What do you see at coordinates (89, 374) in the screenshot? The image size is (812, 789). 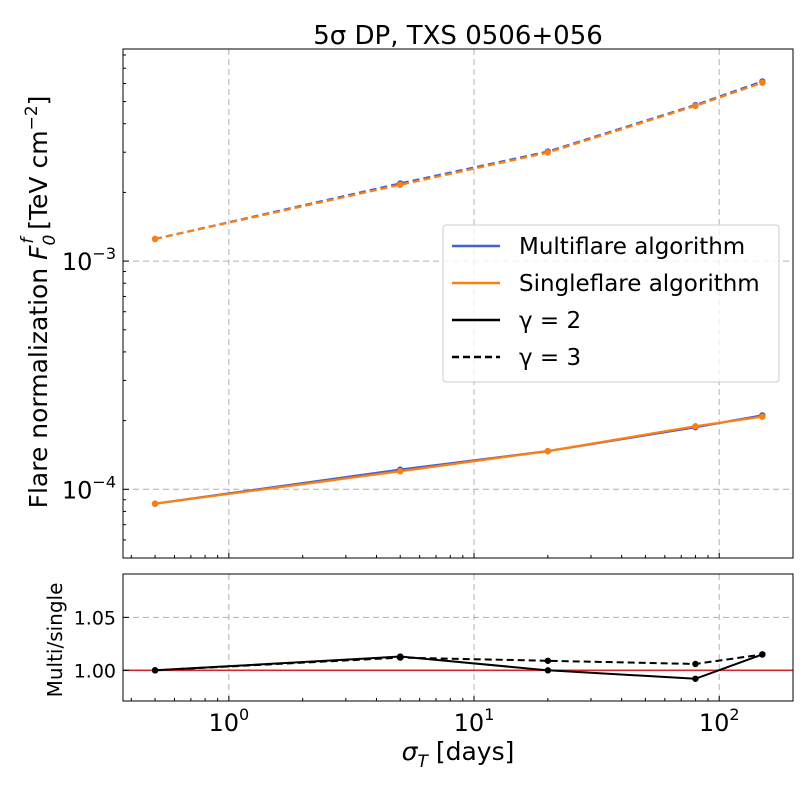 I see `main-tick-labels: 10−310−4` at bounding box center [89, 374].